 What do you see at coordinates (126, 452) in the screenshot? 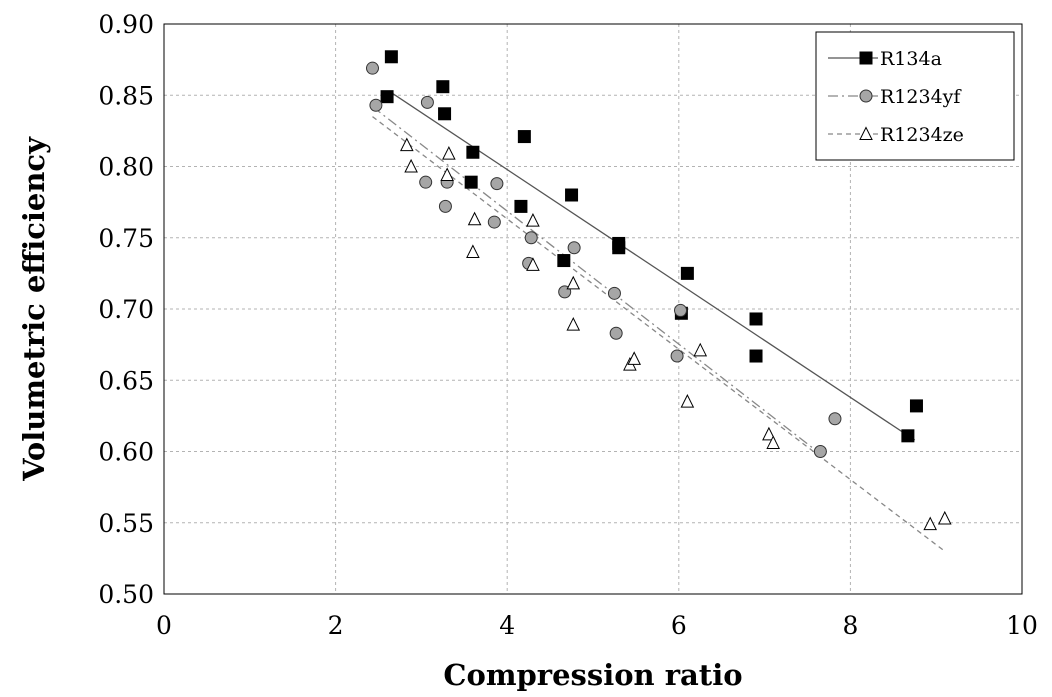
I see `y-tick-label: 0.60` at bounding box center [126, 452].